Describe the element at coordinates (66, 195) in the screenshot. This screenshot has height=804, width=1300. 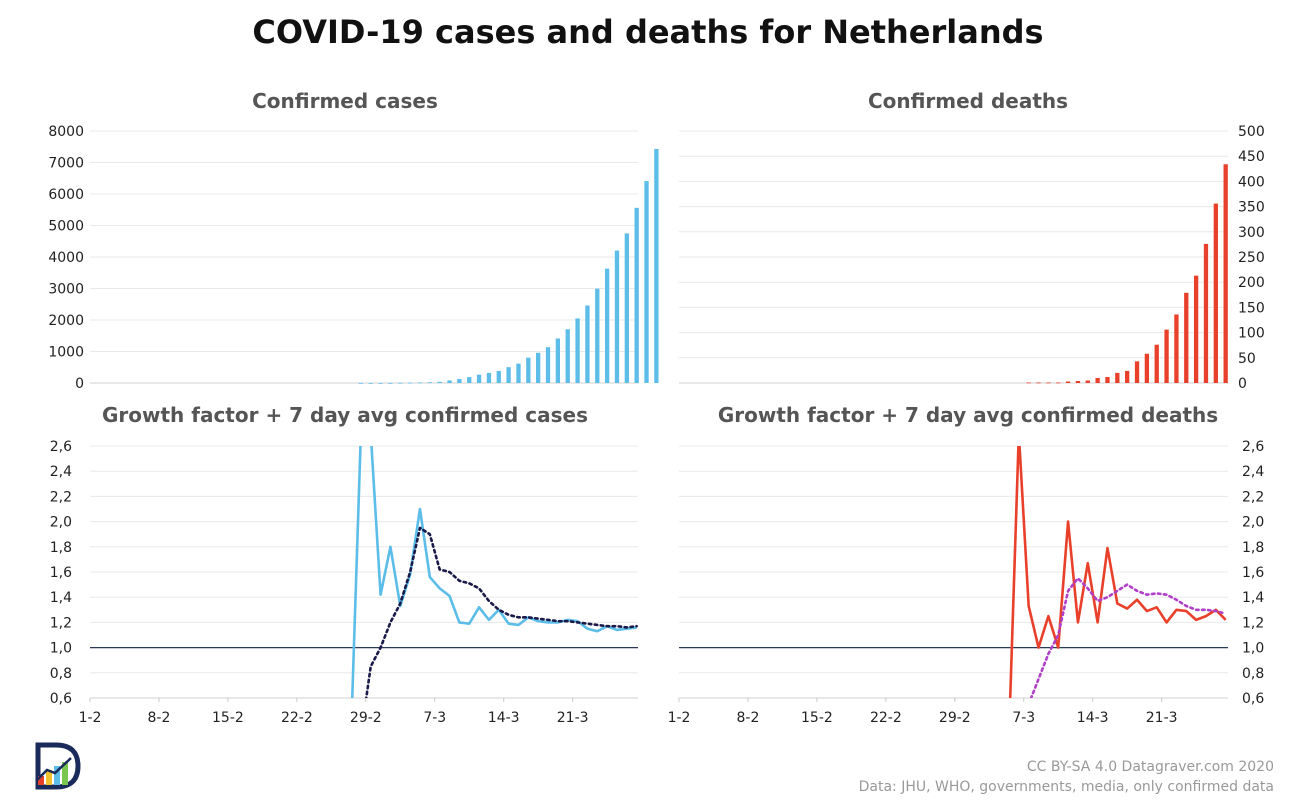
I see `y-tick-label: 6000` at that location.